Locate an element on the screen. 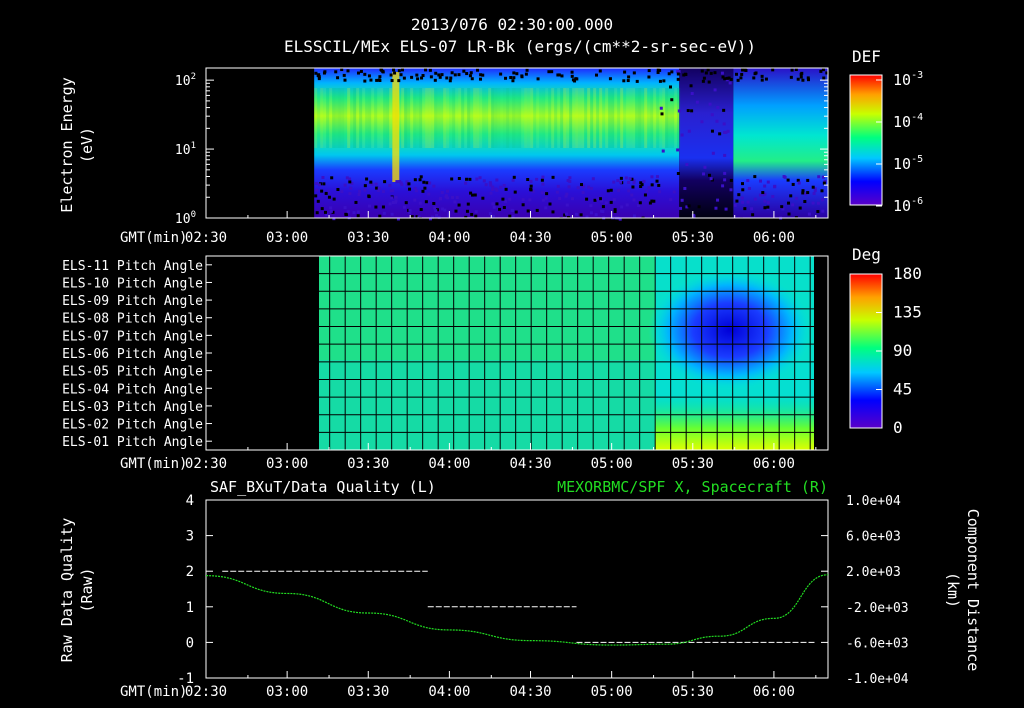 The width and height of the screenshot is (1024, 708). deg-colorbar-label: 45 is located at coordinates (902, 389).